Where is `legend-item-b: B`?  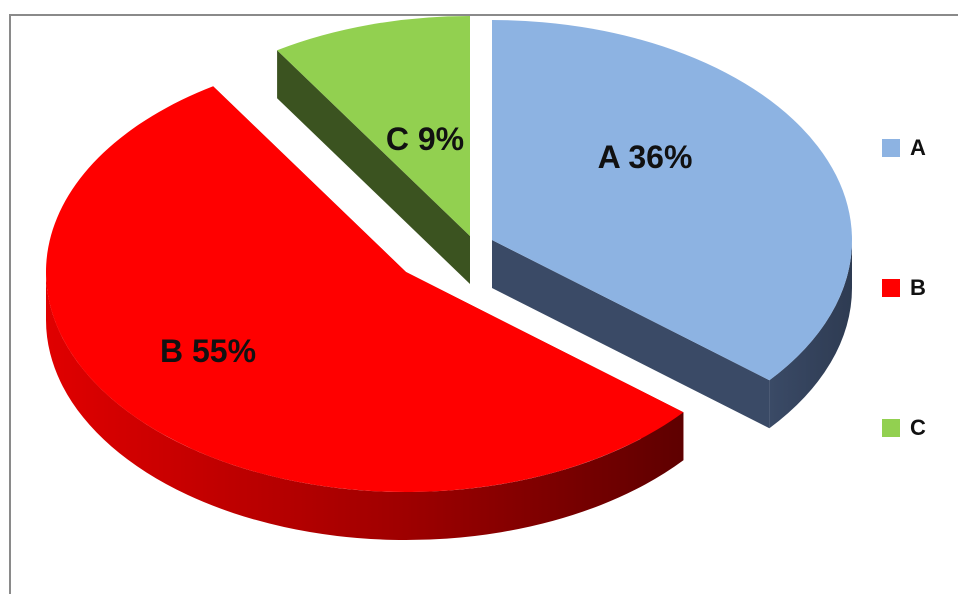
legend-item-b: B is located at coordinates (904, 288).